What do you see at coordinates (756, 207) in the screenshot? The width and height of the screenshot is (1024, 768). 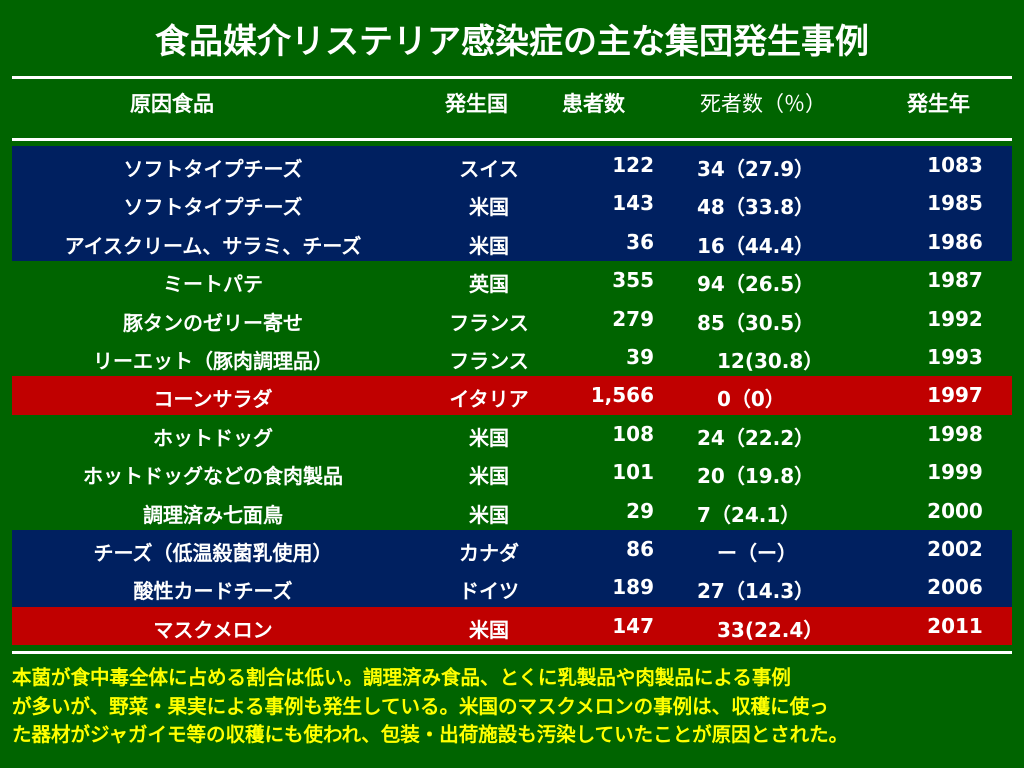 I see `cell-deaths: 48（33.8）` at bounding box center [756, 207].